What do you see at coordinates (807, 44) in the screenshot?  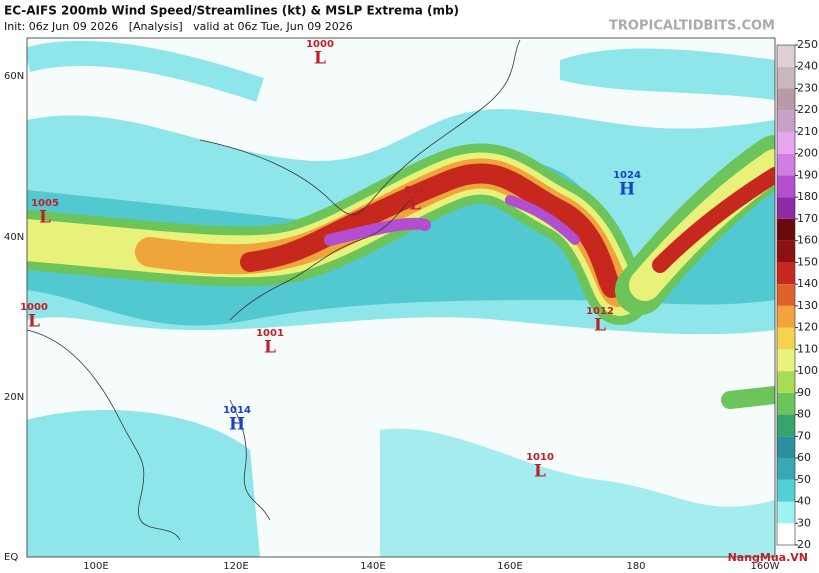 I see `colorbar-label: 250` at bounding box center [807, 44].